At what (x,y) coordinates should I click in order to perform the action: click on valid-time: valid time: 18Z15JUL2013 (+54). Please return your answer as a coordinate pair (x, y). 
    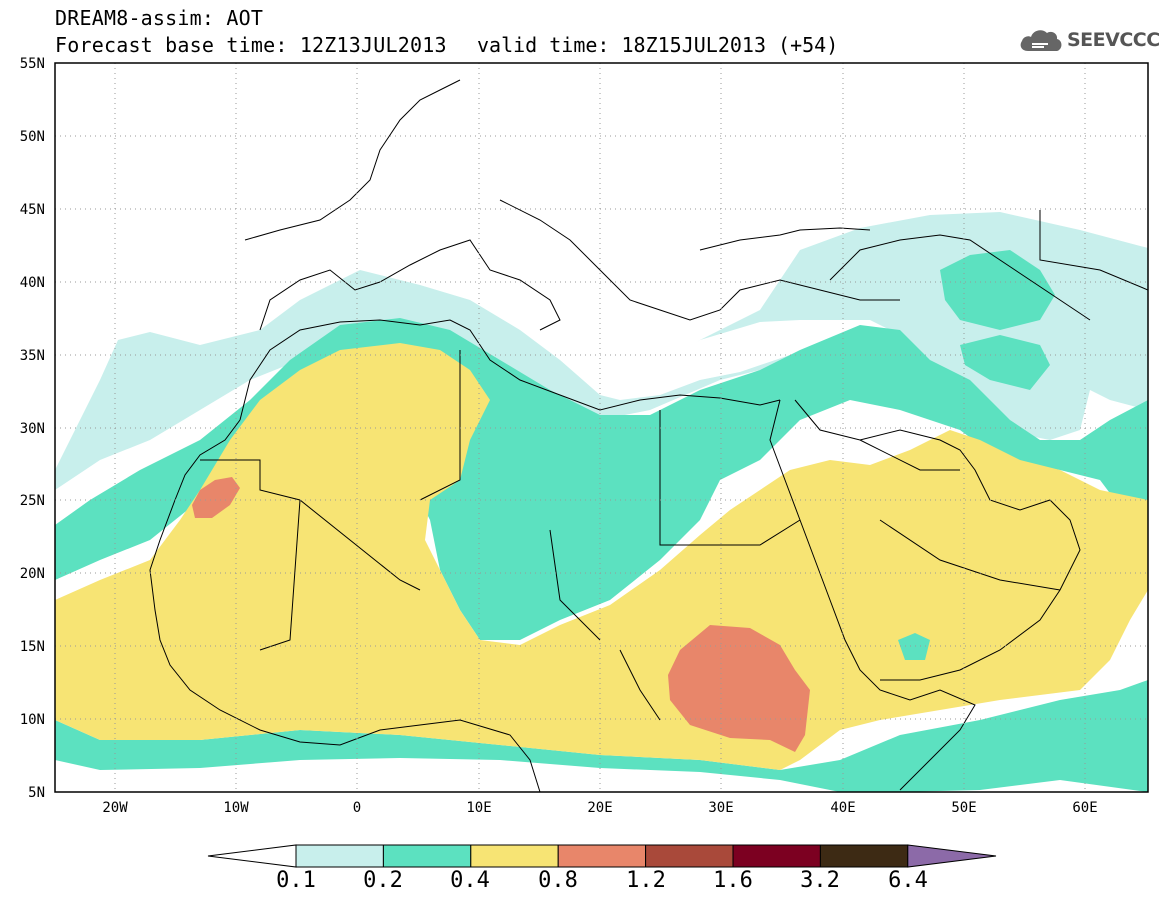
    Looking at the image, I should click on (658, 45).